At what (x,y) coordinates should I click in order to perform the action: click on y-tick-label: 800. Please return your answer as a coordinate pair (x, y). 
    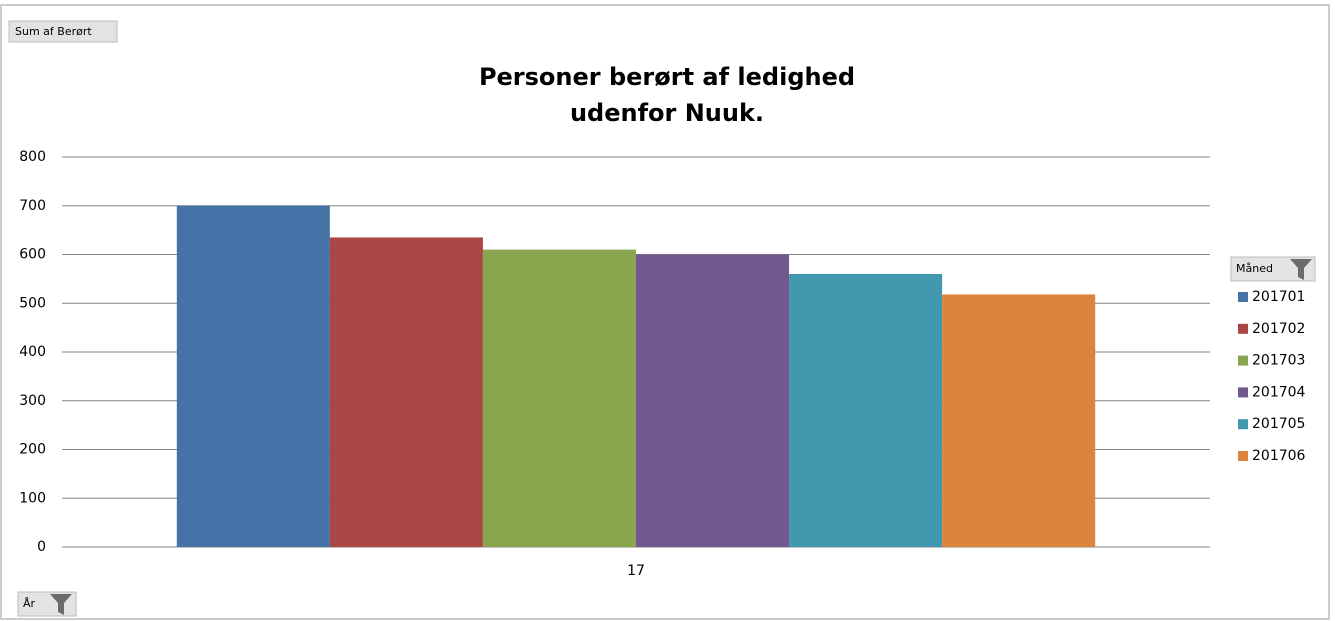
    Looking at the image, I should click on (32, 157).